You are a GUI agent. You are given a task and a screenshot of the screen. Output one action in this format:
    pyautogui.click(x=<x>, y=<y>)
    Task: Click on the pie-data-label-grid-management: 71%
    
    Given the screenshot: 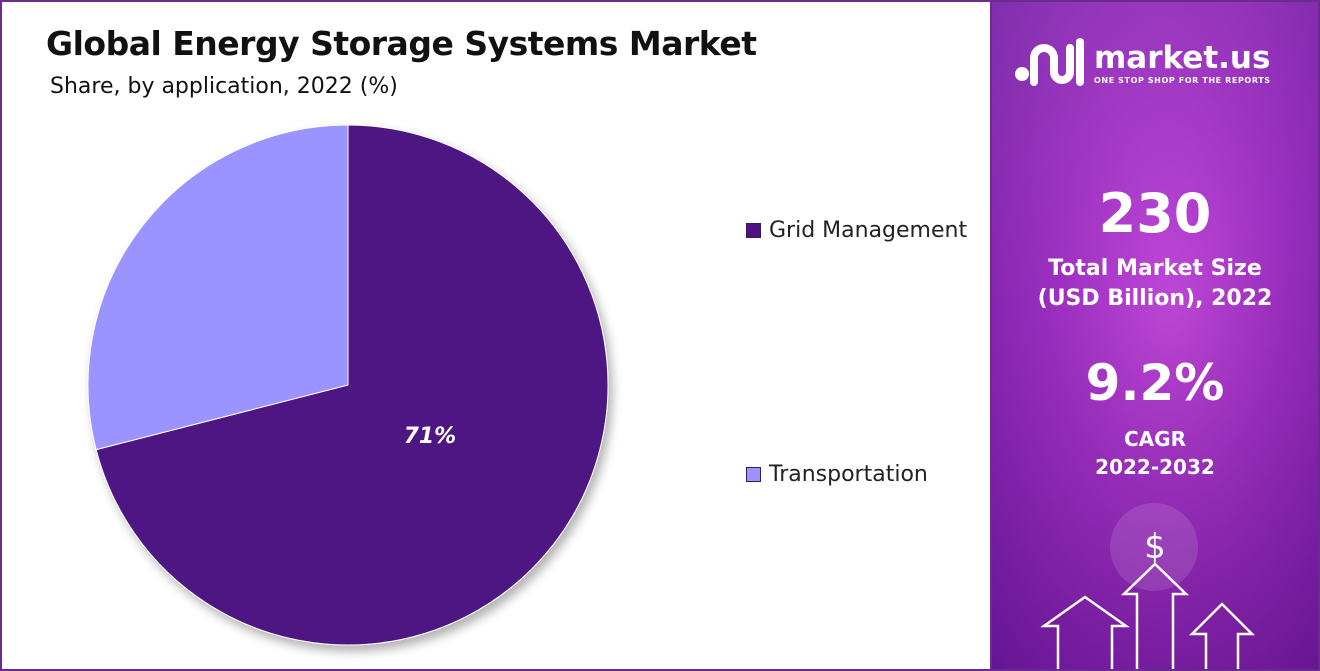 What is the action you would take?
    pyautogui.click(x=430, y=436)
    